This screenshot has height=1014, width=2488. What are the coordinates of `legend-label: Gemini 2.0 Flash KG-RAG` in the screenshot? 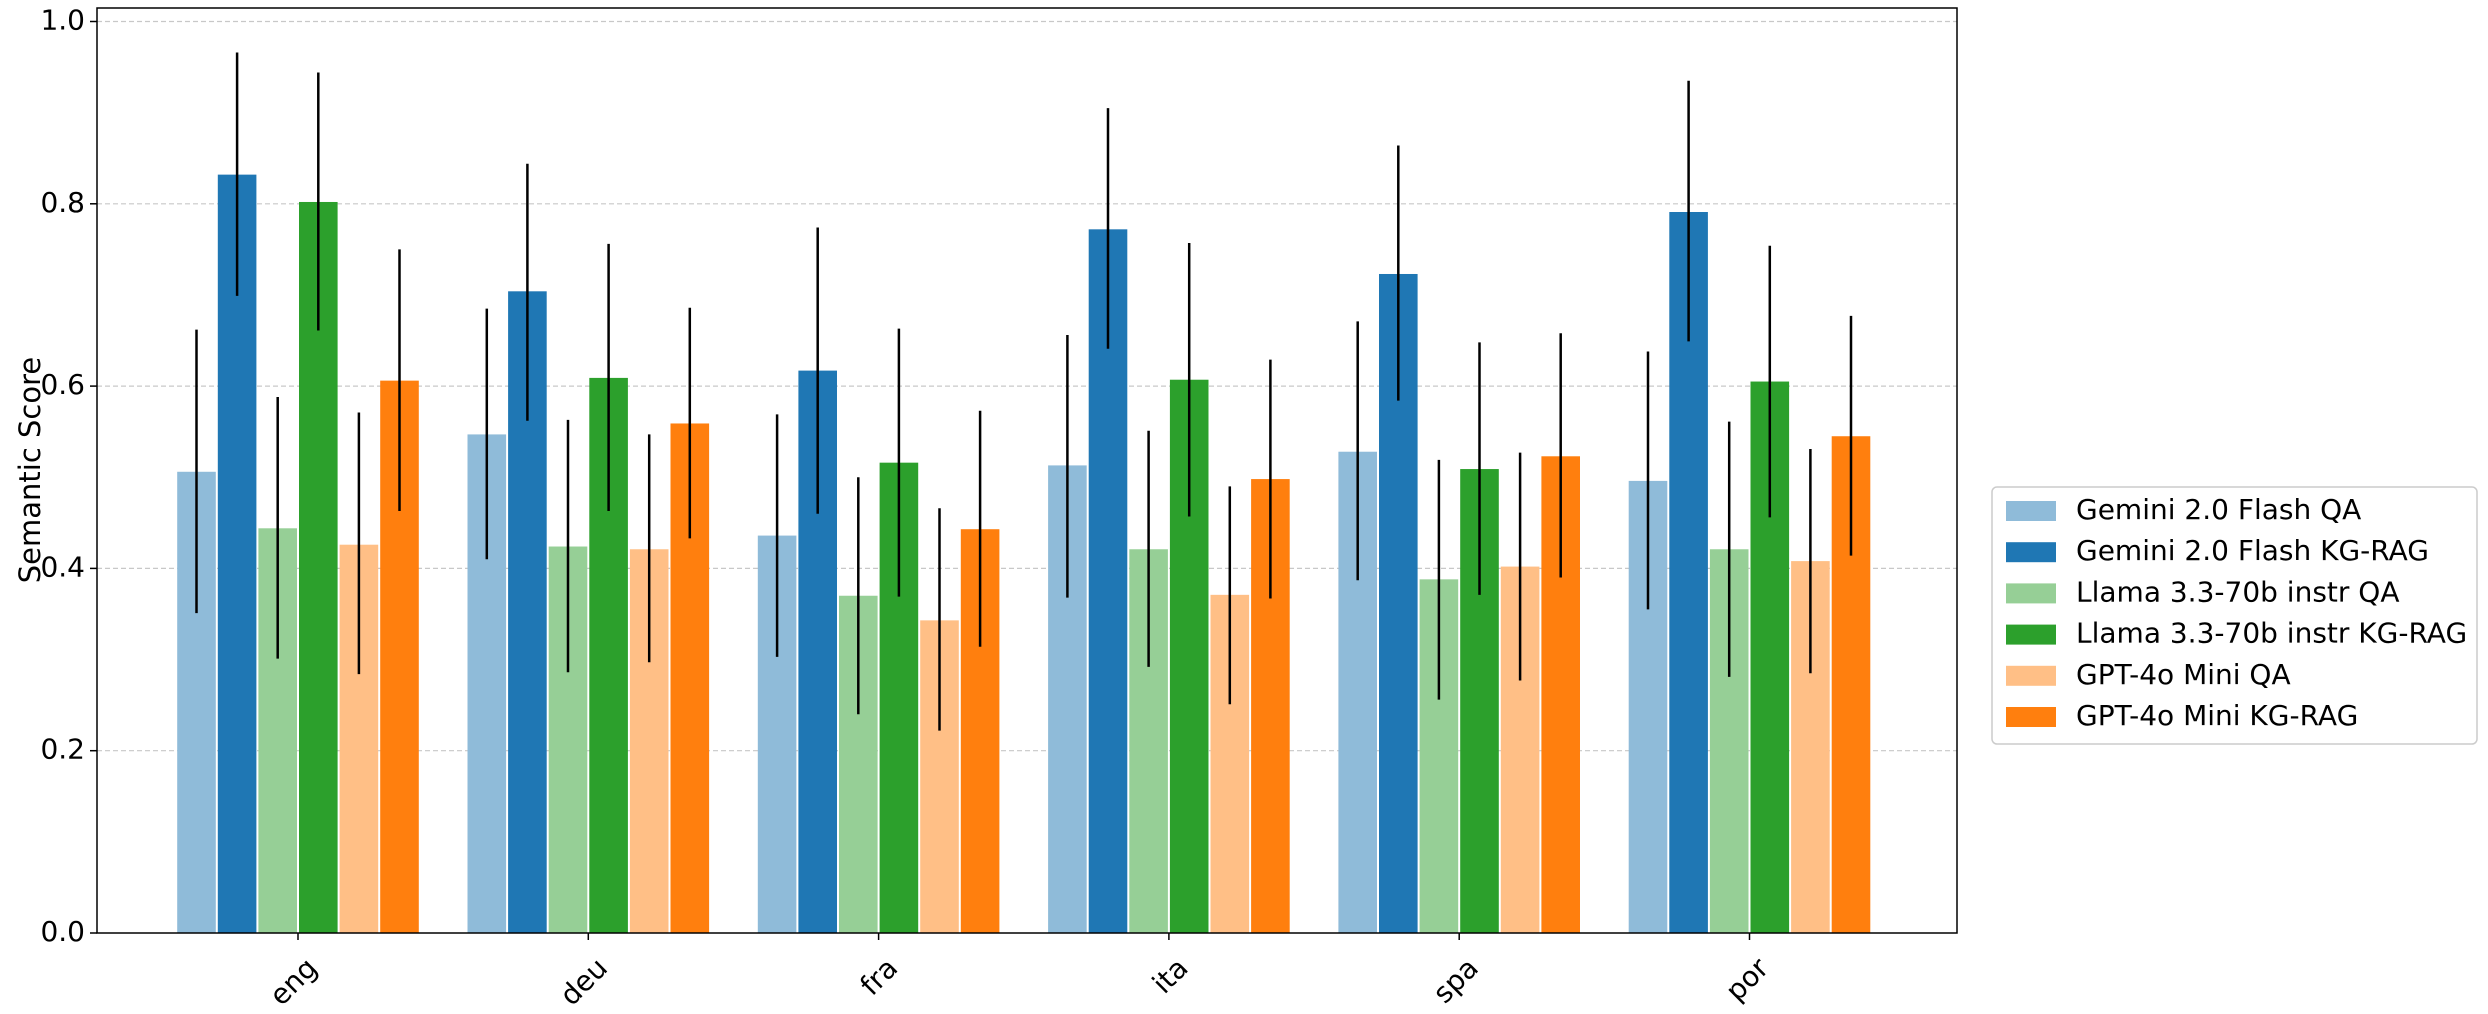 It's located at (2252, 550).